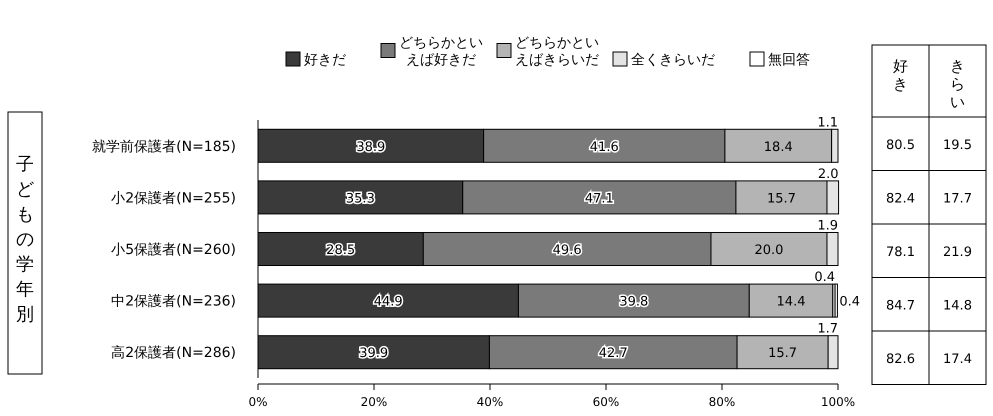 This screenshot has width=993, height=416. Describe the element at coordinates (778, 147) in the screenshot. I see `data-label: 18.4` at that location.